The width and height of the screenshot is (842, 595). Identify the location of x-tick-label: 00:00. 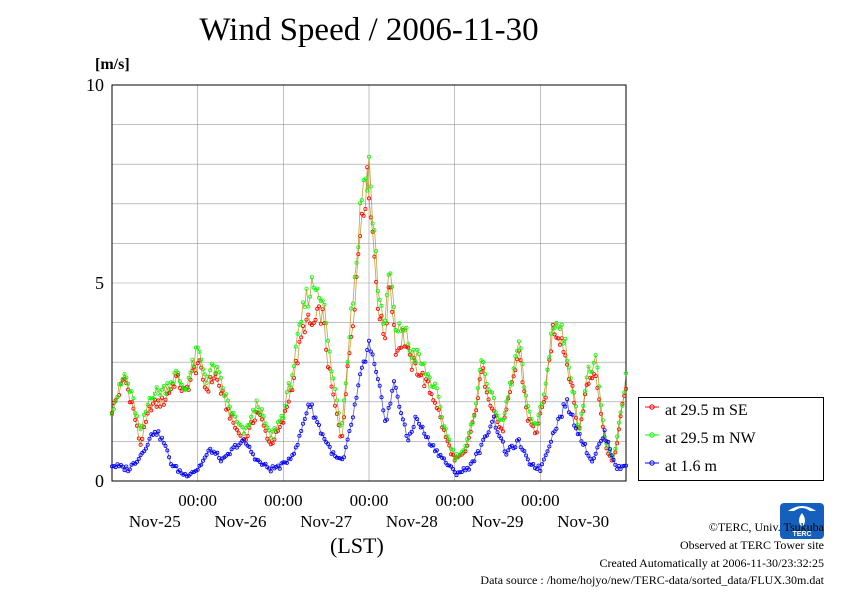
(454, 500).